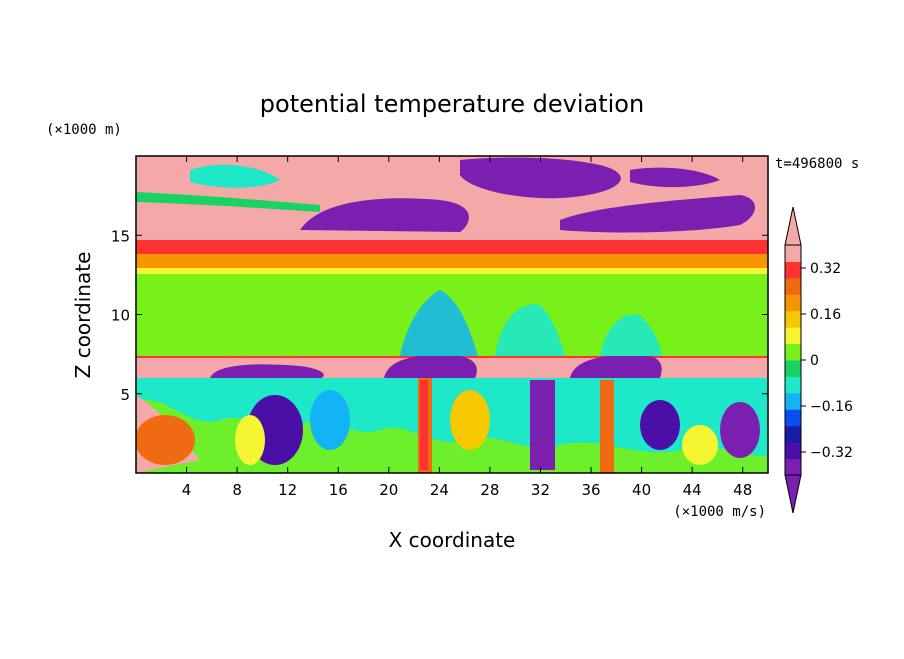 The width and height of the screenshot is (904, 659). What do you see at coordinates (125, 395) in the screenshot?
I see `y-tick-label: 5` at bounding box center [125, 395].